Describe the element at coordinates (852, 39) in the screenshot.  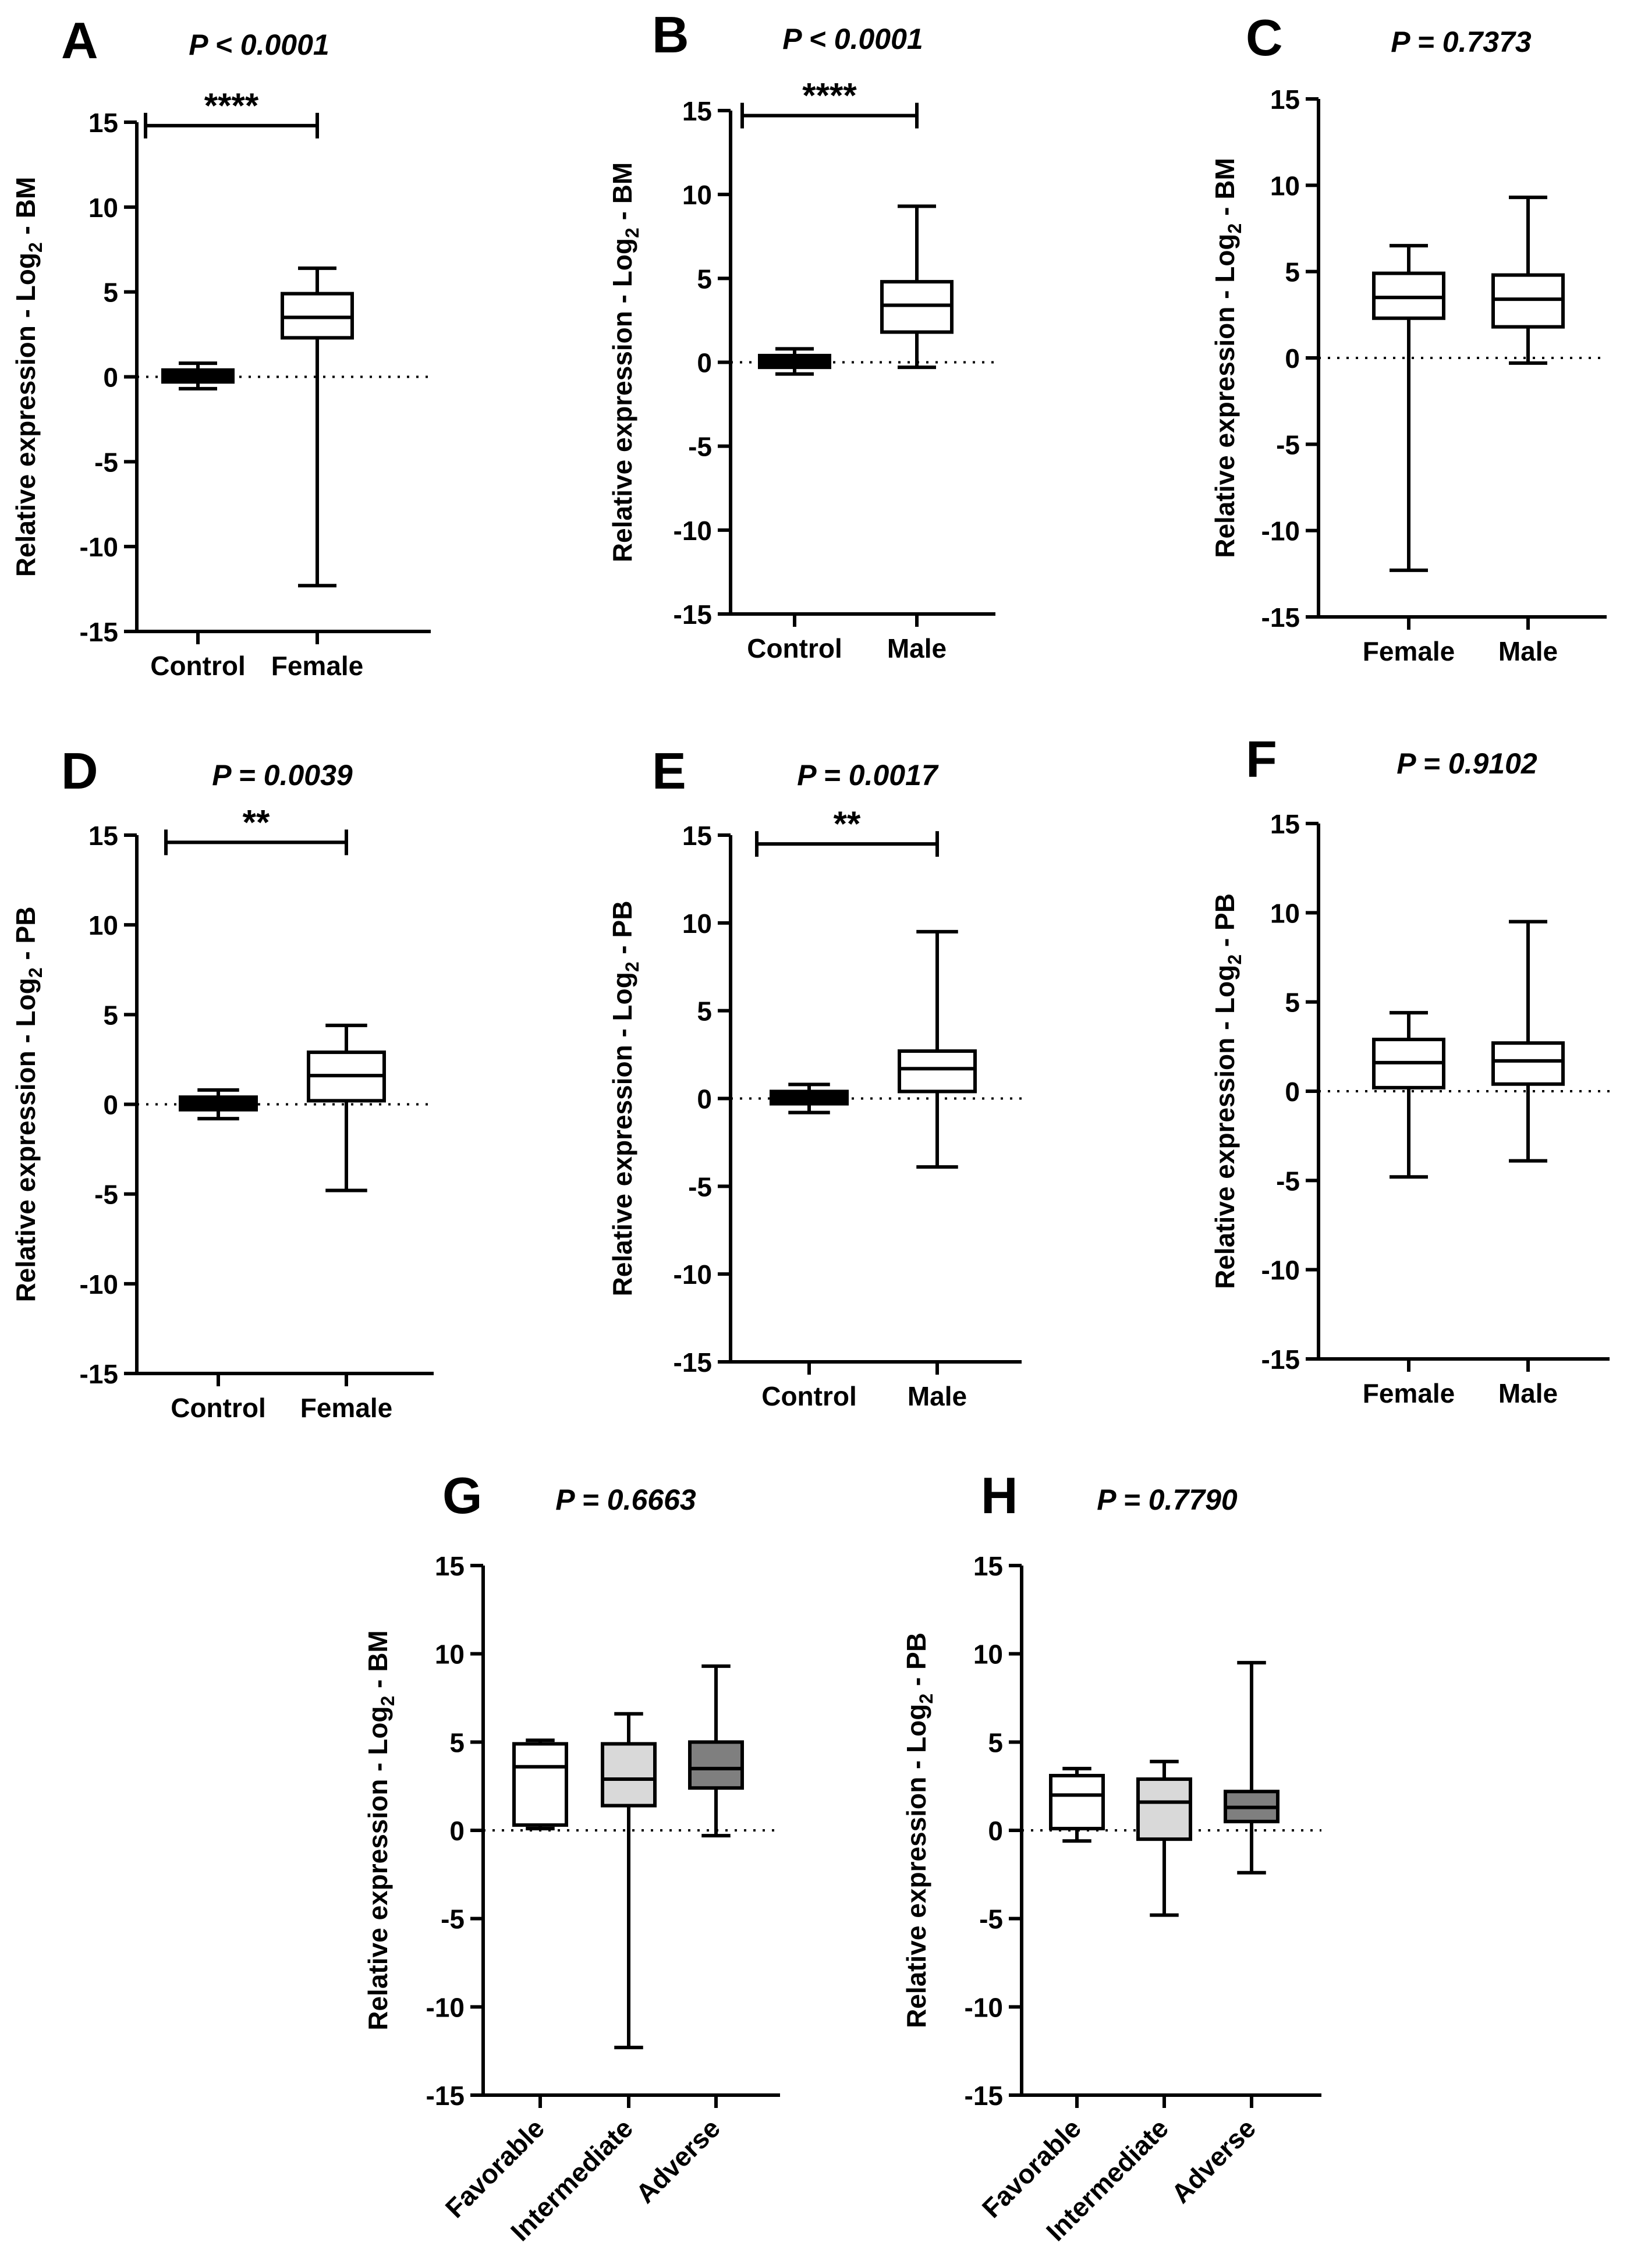
I see `p-value-title: P < 0.0001` at that location.